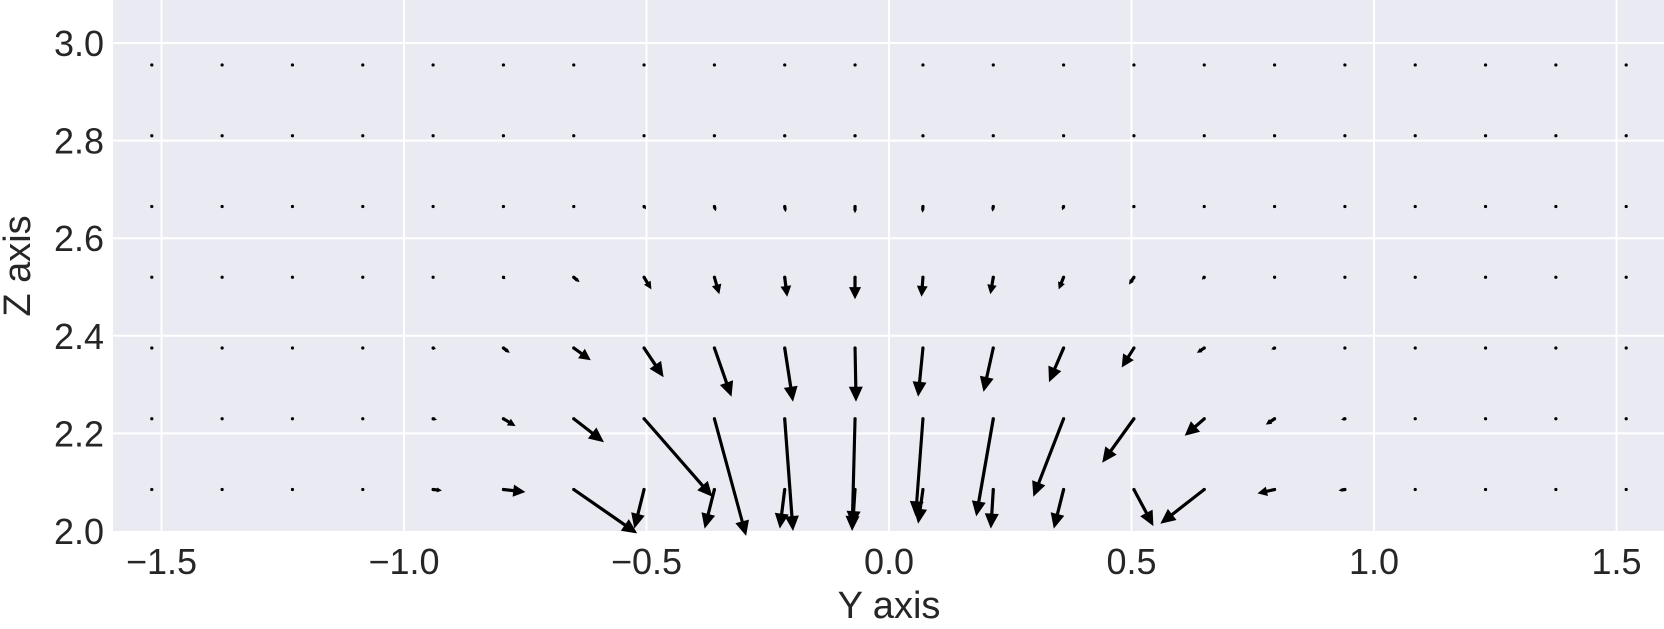 This screenshot has width=1664, height=629. Describe the element at coordinates (79, 336) in the screenshot. I see `y-tick-label: 2.4` at that location.